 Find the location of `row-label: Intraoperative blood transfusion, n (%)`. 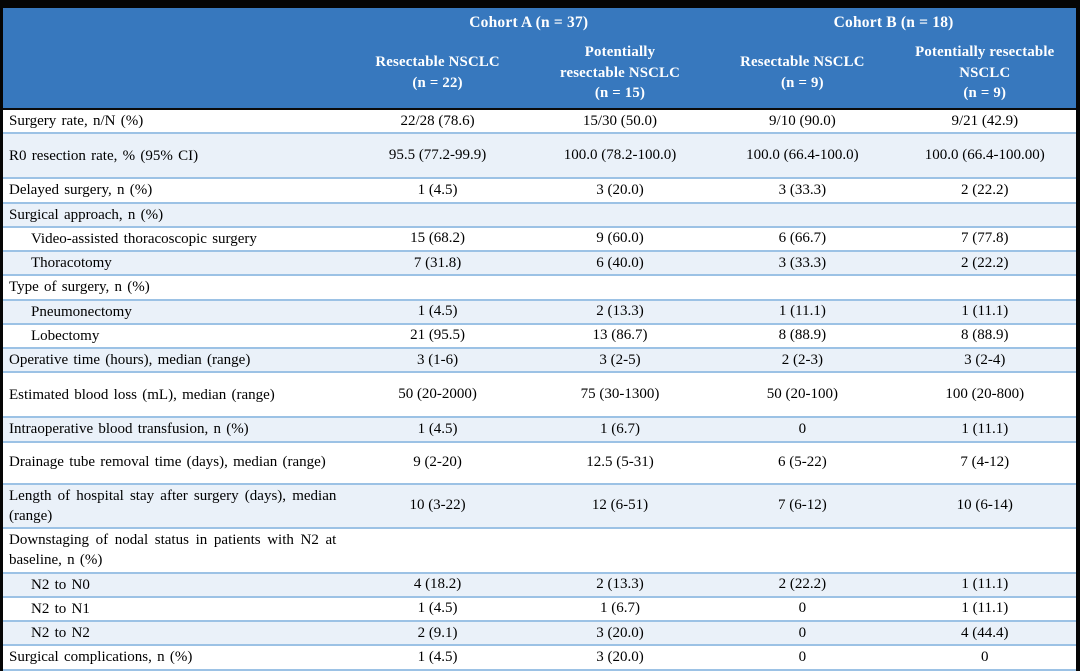

row-label: Intraoperative blood transfusion, n (%) is located at coordinates (129, 429).